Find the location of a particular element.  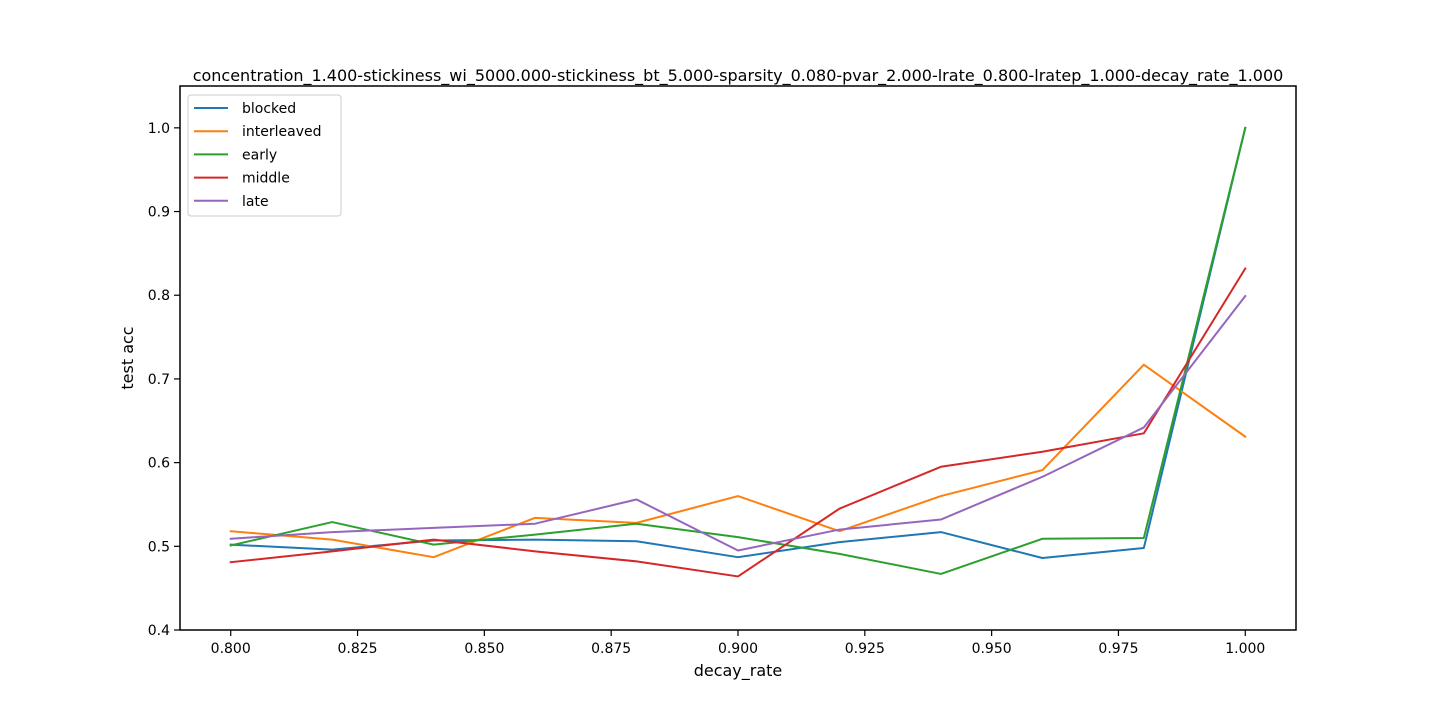

x-tick-label: 1.000 is located at coordinates (1245, 649).